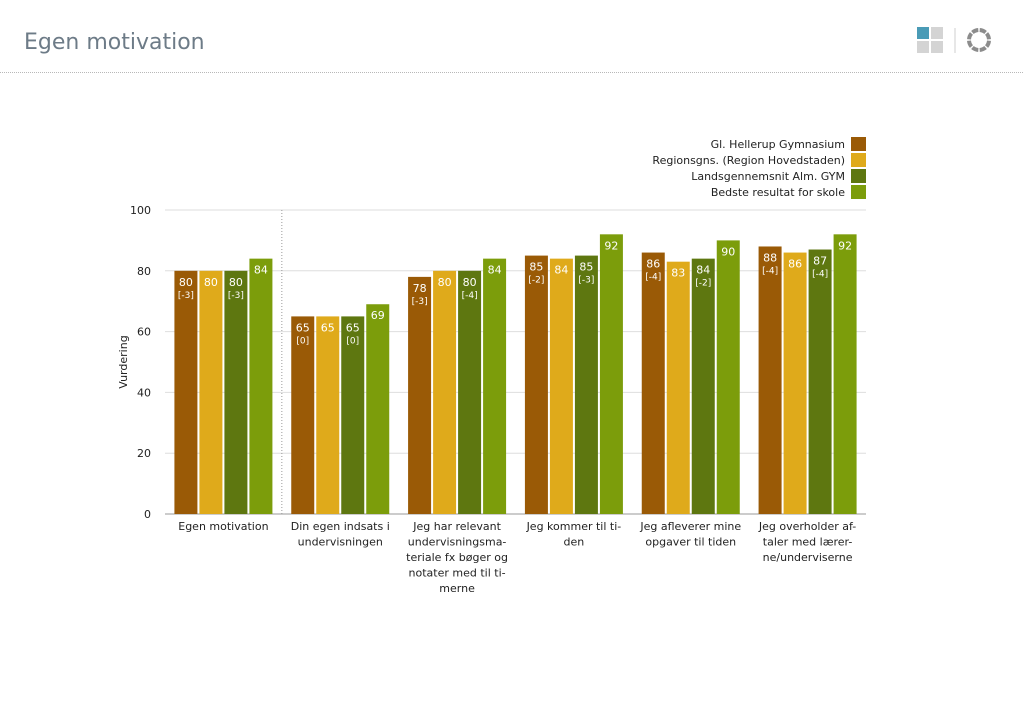  Describe the element at coordinates (770, 257) in the screenshot. I see `bar-value-label: 88` at that location.